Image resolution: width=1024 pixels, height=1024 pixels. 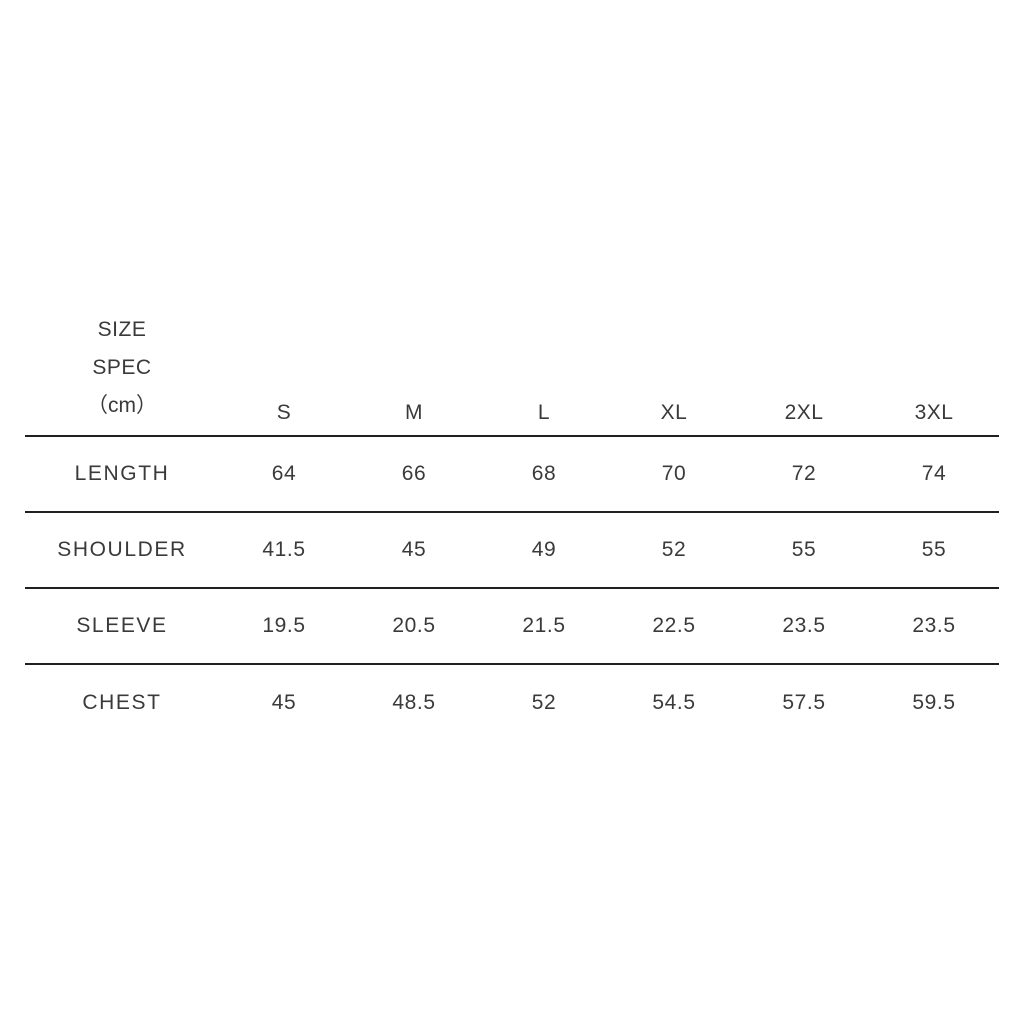 I want to click on row-label-sleeve: SLEEVE, so click(x=122, y=625).